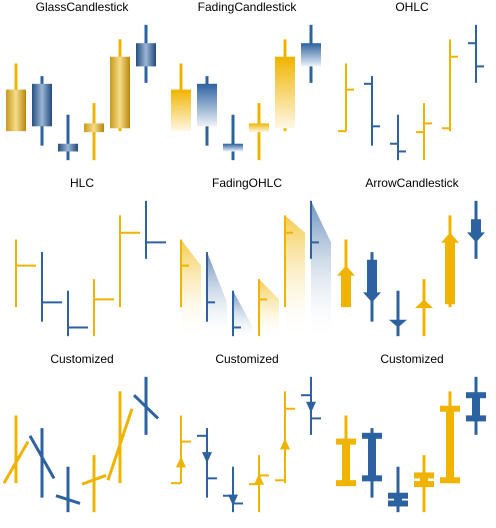 The width and height of the screenshot is (496, 528). Describe the element at coordinates (247, 183) in the screenshot. I see `panel-title: FadingOHLC` at that location.